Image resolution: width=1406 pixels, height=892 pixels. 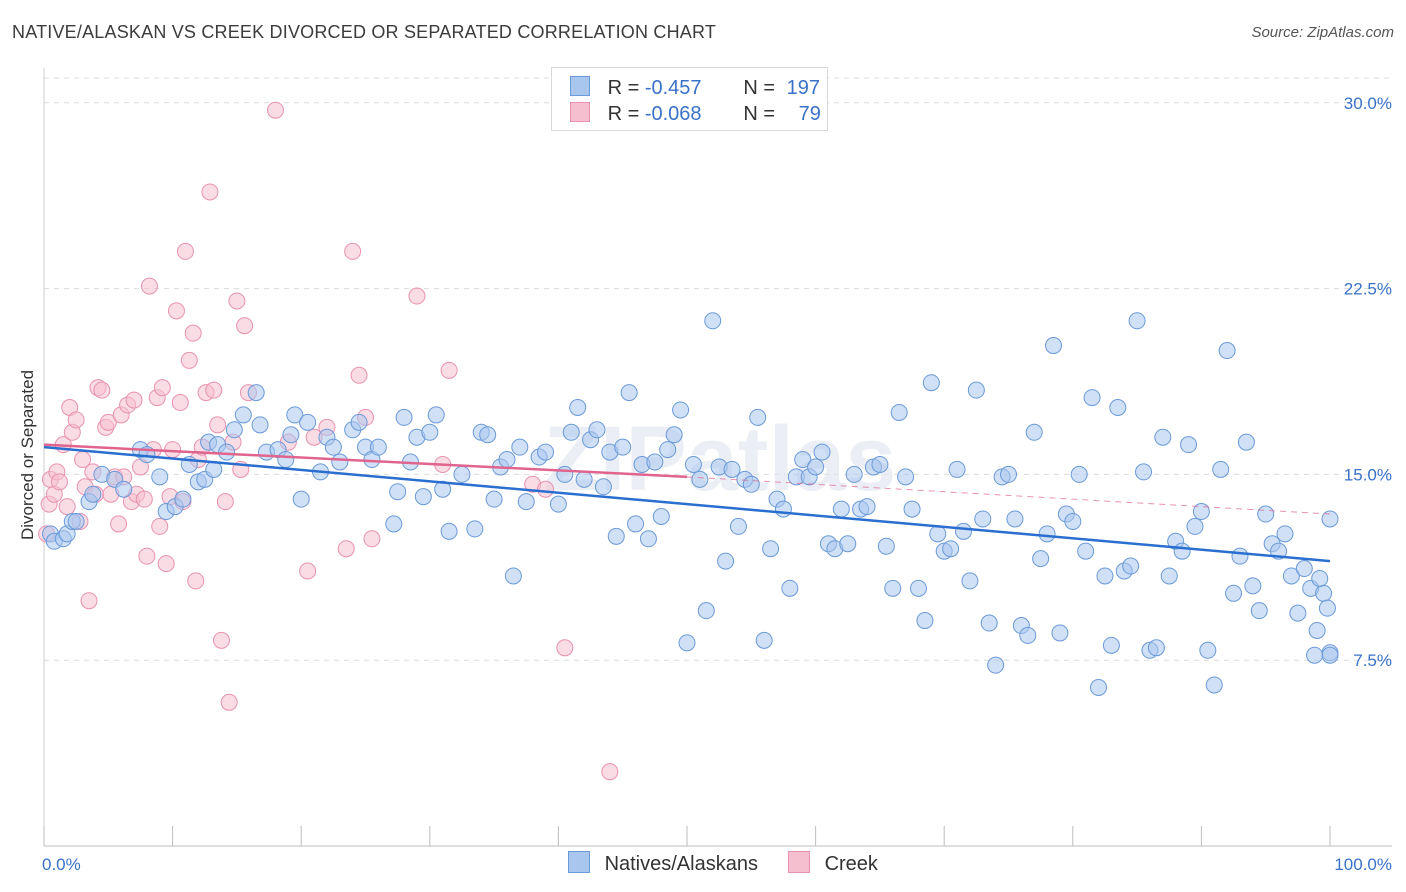 What do you see at coordinates (1363, 864) in the screenshot?
I see `x-tick-label: 100.0%` at bounding box center [1363, 864].